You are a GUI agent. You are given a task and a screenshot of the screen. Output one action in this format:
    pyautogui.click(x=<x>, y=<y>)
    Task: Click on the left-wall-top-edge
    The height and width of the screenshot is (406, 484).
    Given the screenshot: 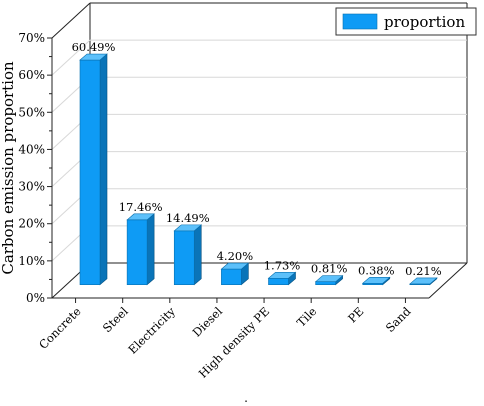 What is the action you would take?
    pyautogui.click(x=71, y=20)
    